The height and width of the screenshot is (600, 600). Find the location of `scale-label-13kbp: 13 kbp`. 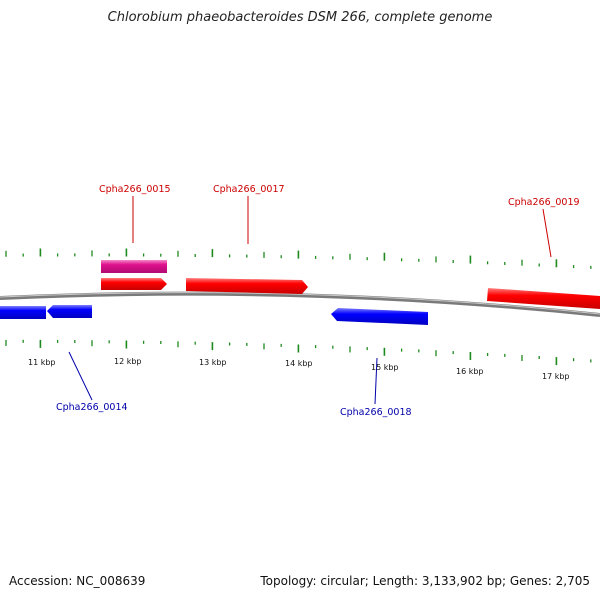

scale-label-13kbp: 13 kbp is located at coordinates (213, 362).